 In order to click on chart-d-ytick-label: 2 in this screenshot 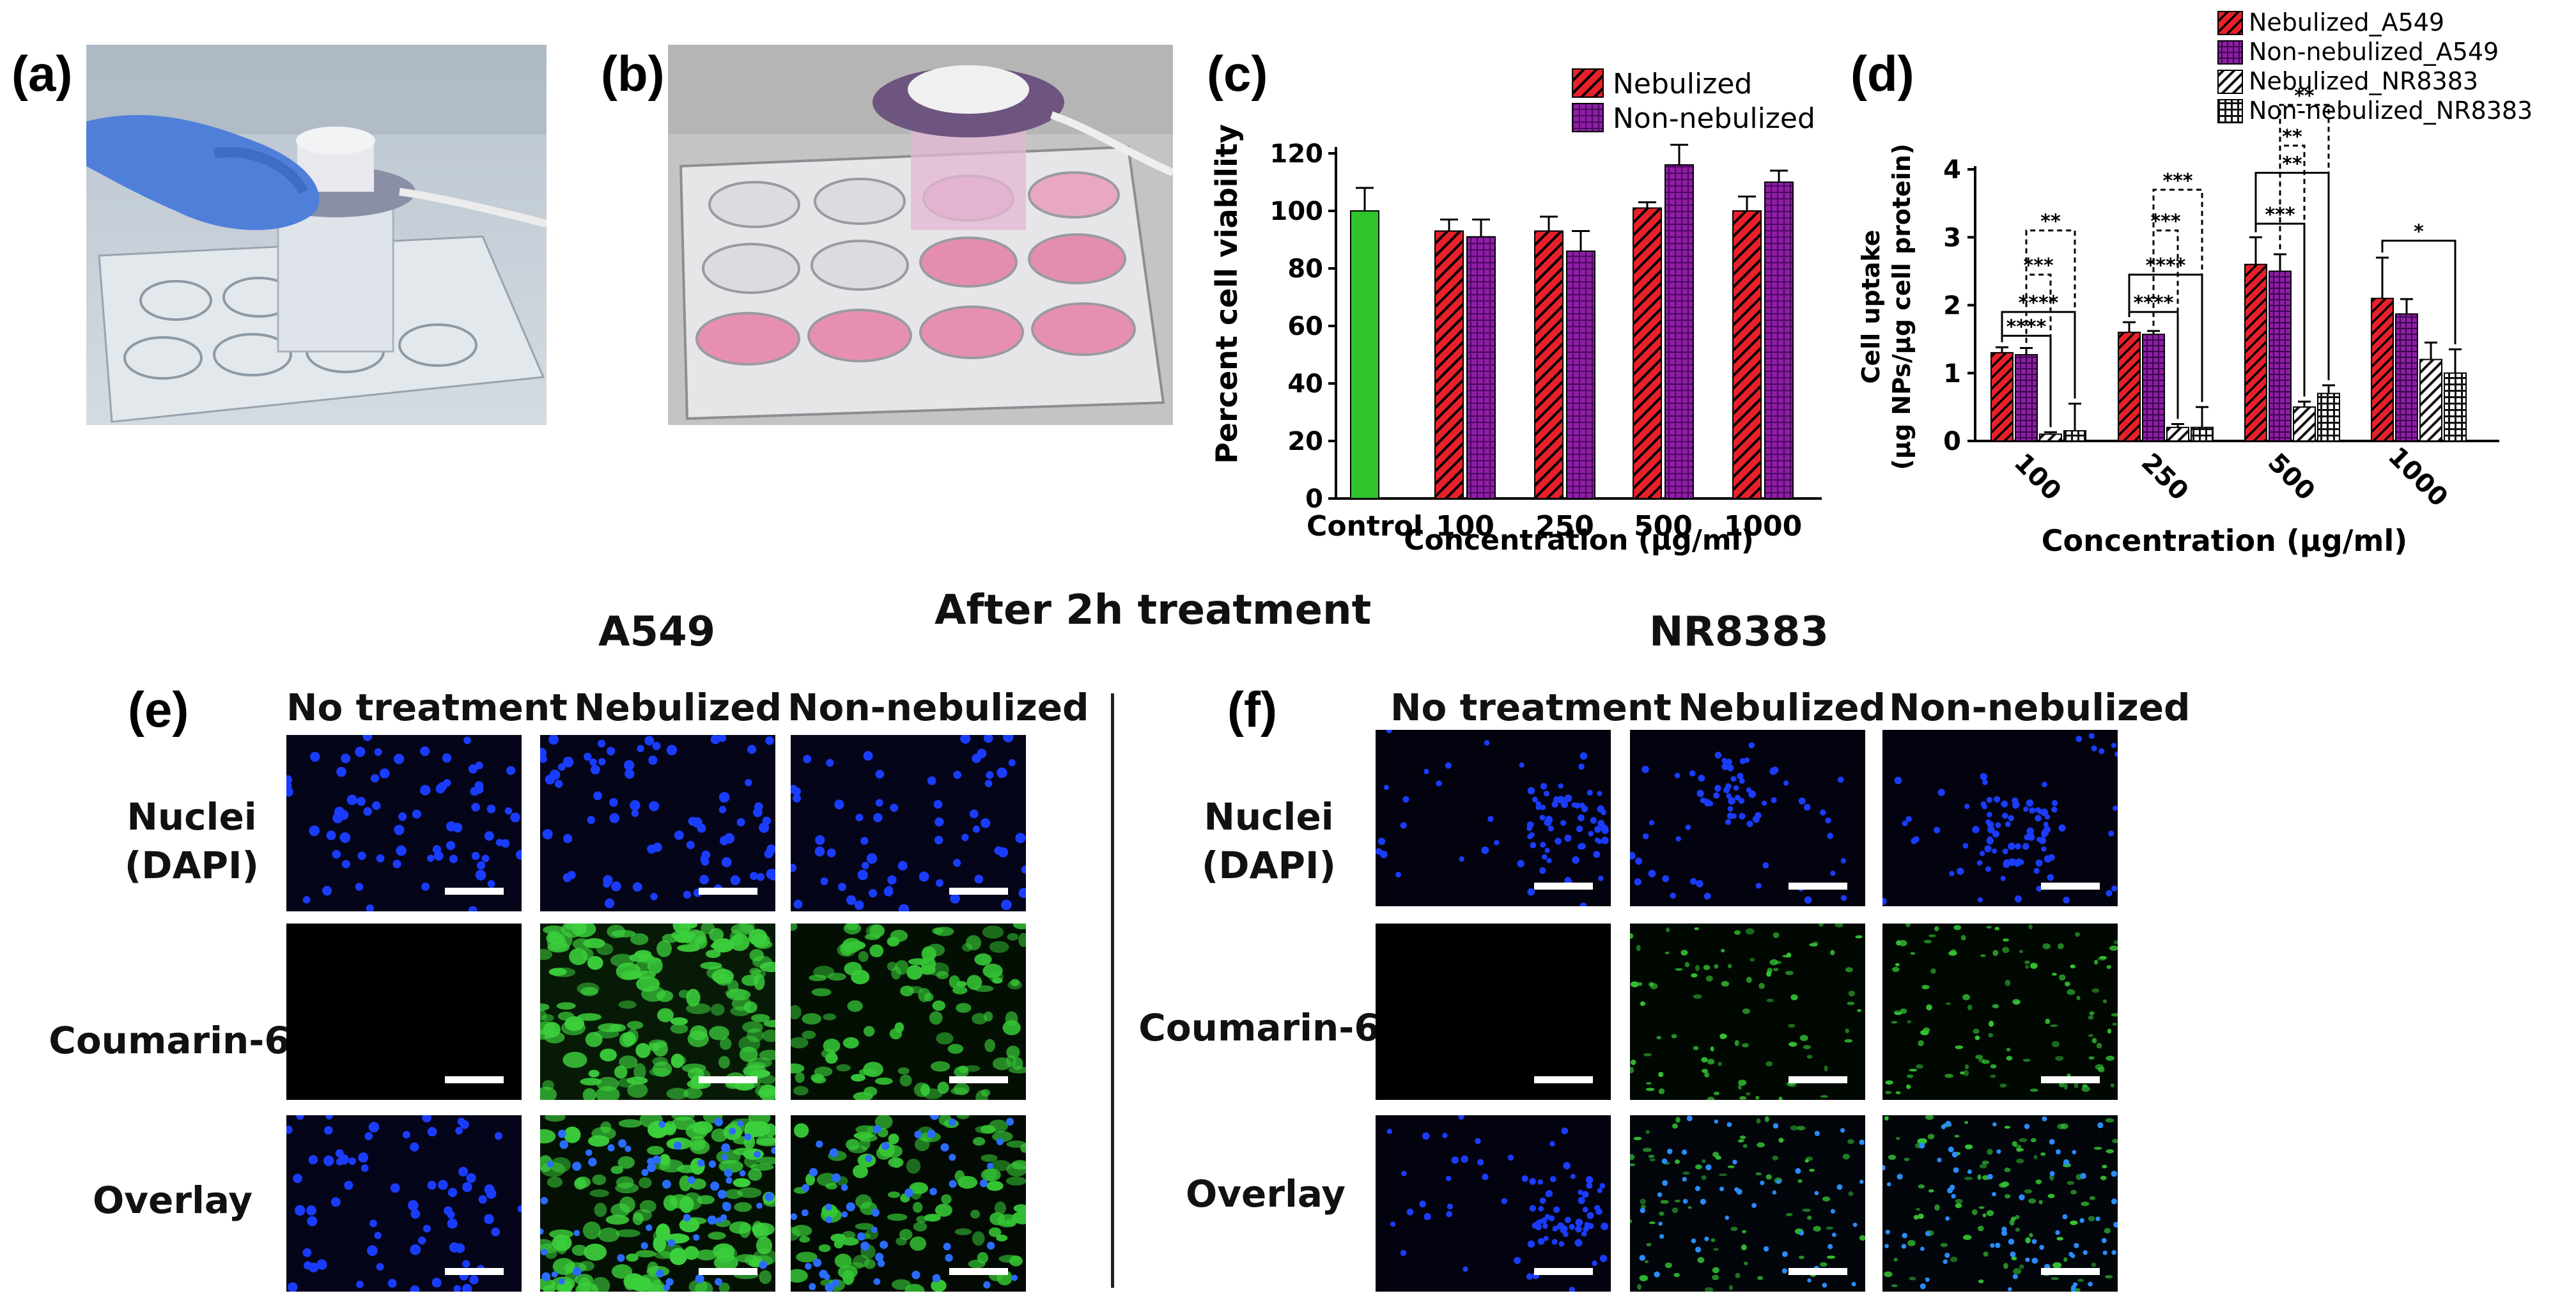, I will do `click(1952, 306)`.